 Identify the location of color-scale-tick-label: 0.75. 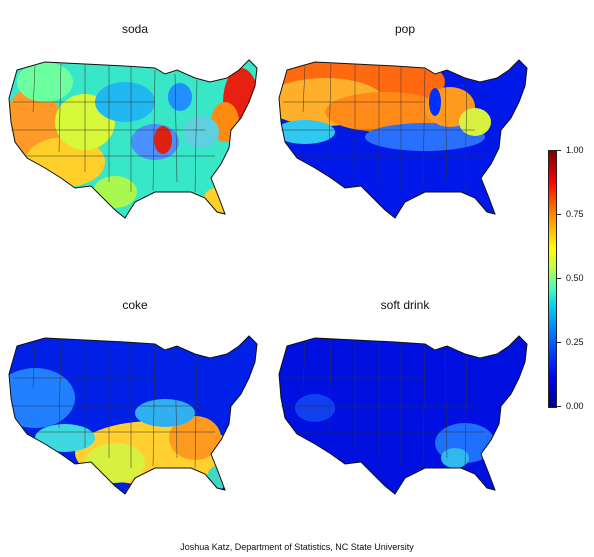
(575, 214).